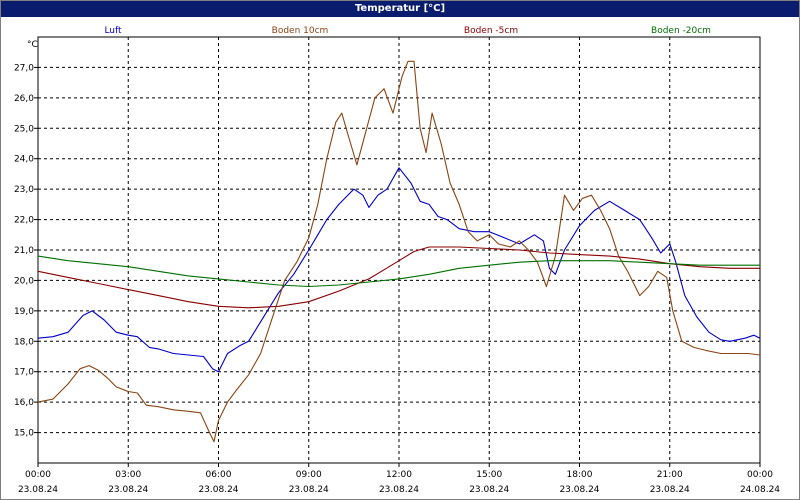 This screenshot has height=500, width=800. I want to click on y-tick-label: 16,0, so click(24, 403).